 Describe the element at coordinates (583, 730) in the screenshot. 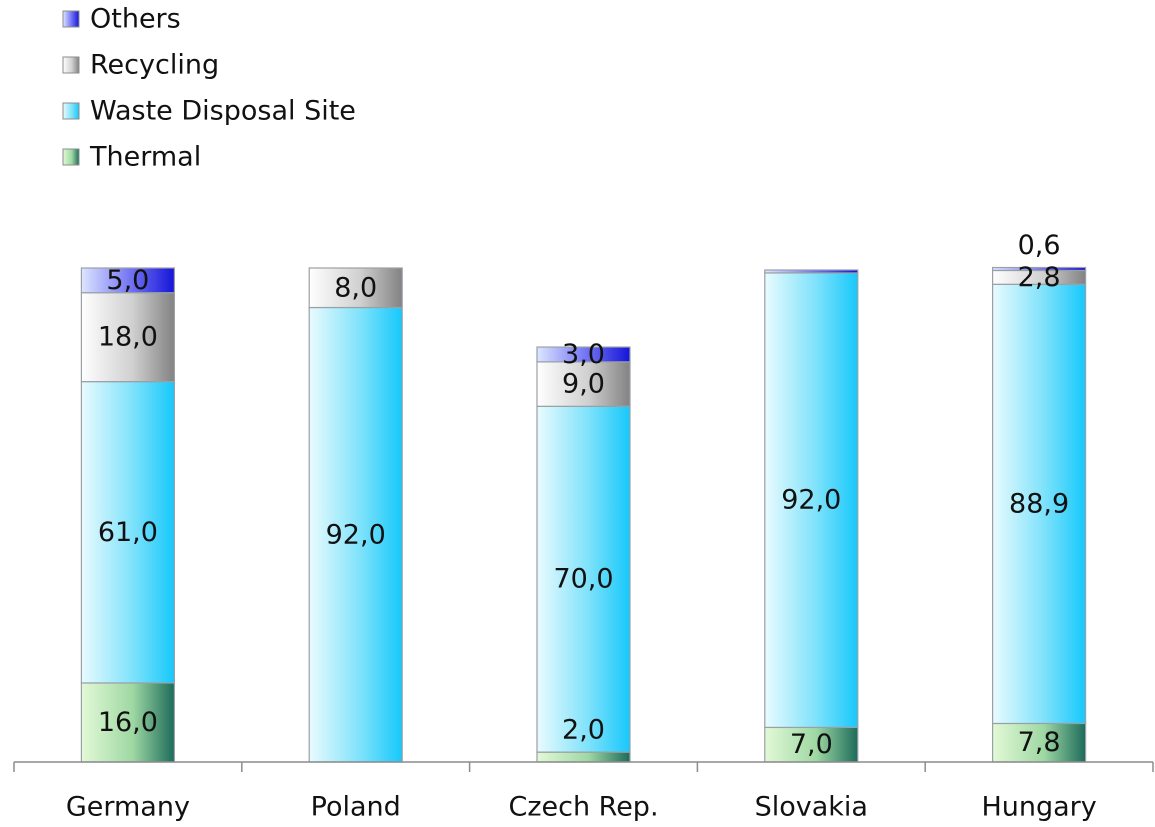

I see `data-label-thermal: 2,0` at that location.